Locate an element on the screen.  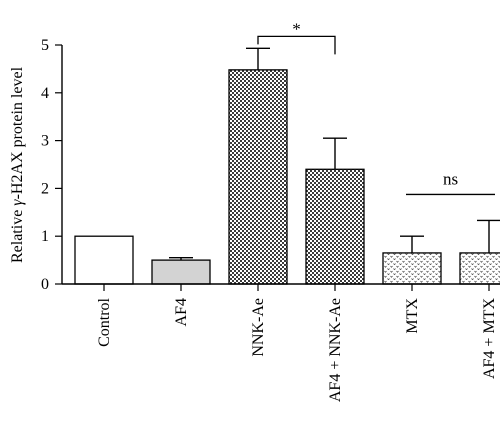
x-tick-label: NNK-Ae is located at coordinates (258, 327).